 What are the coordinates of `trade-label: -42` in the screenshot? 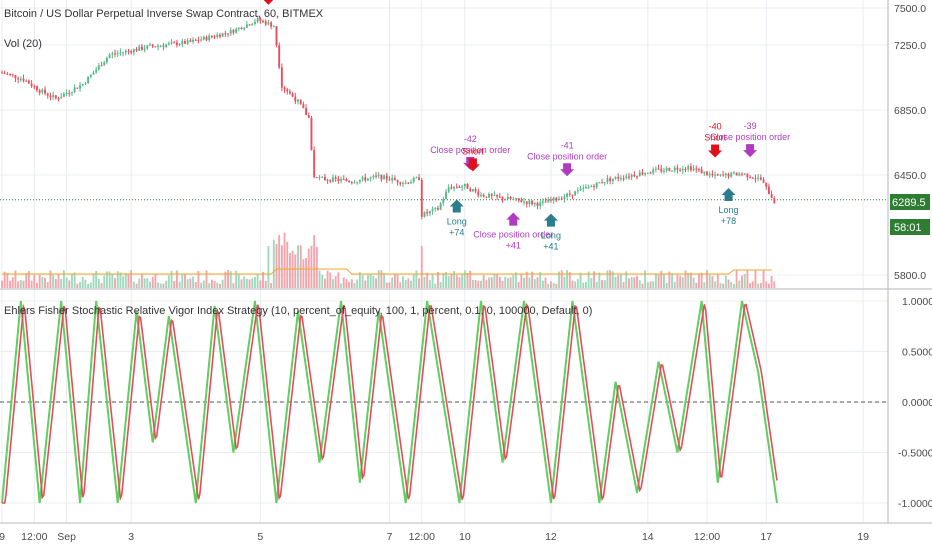 It's located at (470, 139).